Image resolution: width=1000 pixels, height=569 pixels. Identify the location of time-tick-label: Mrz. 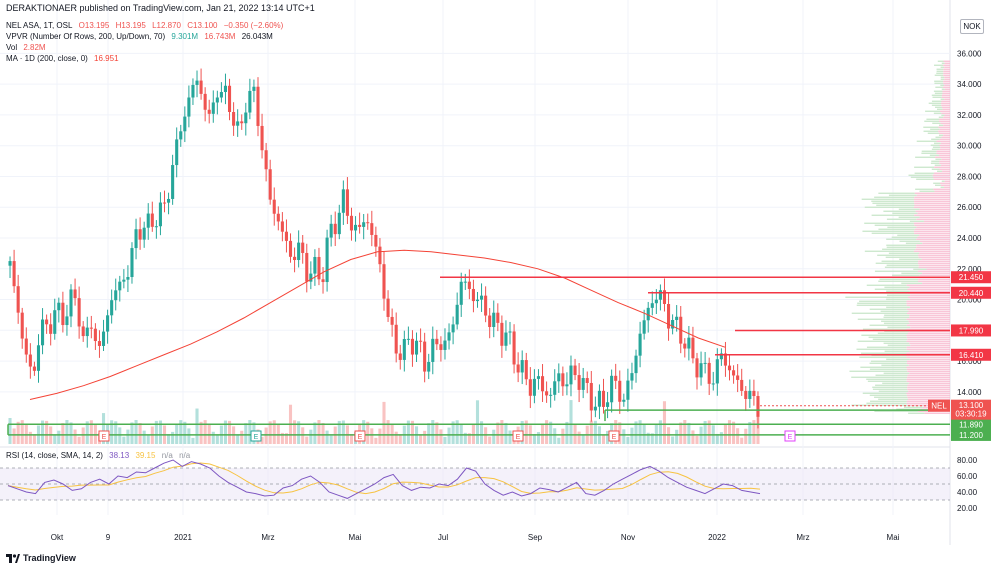
(267, 537).